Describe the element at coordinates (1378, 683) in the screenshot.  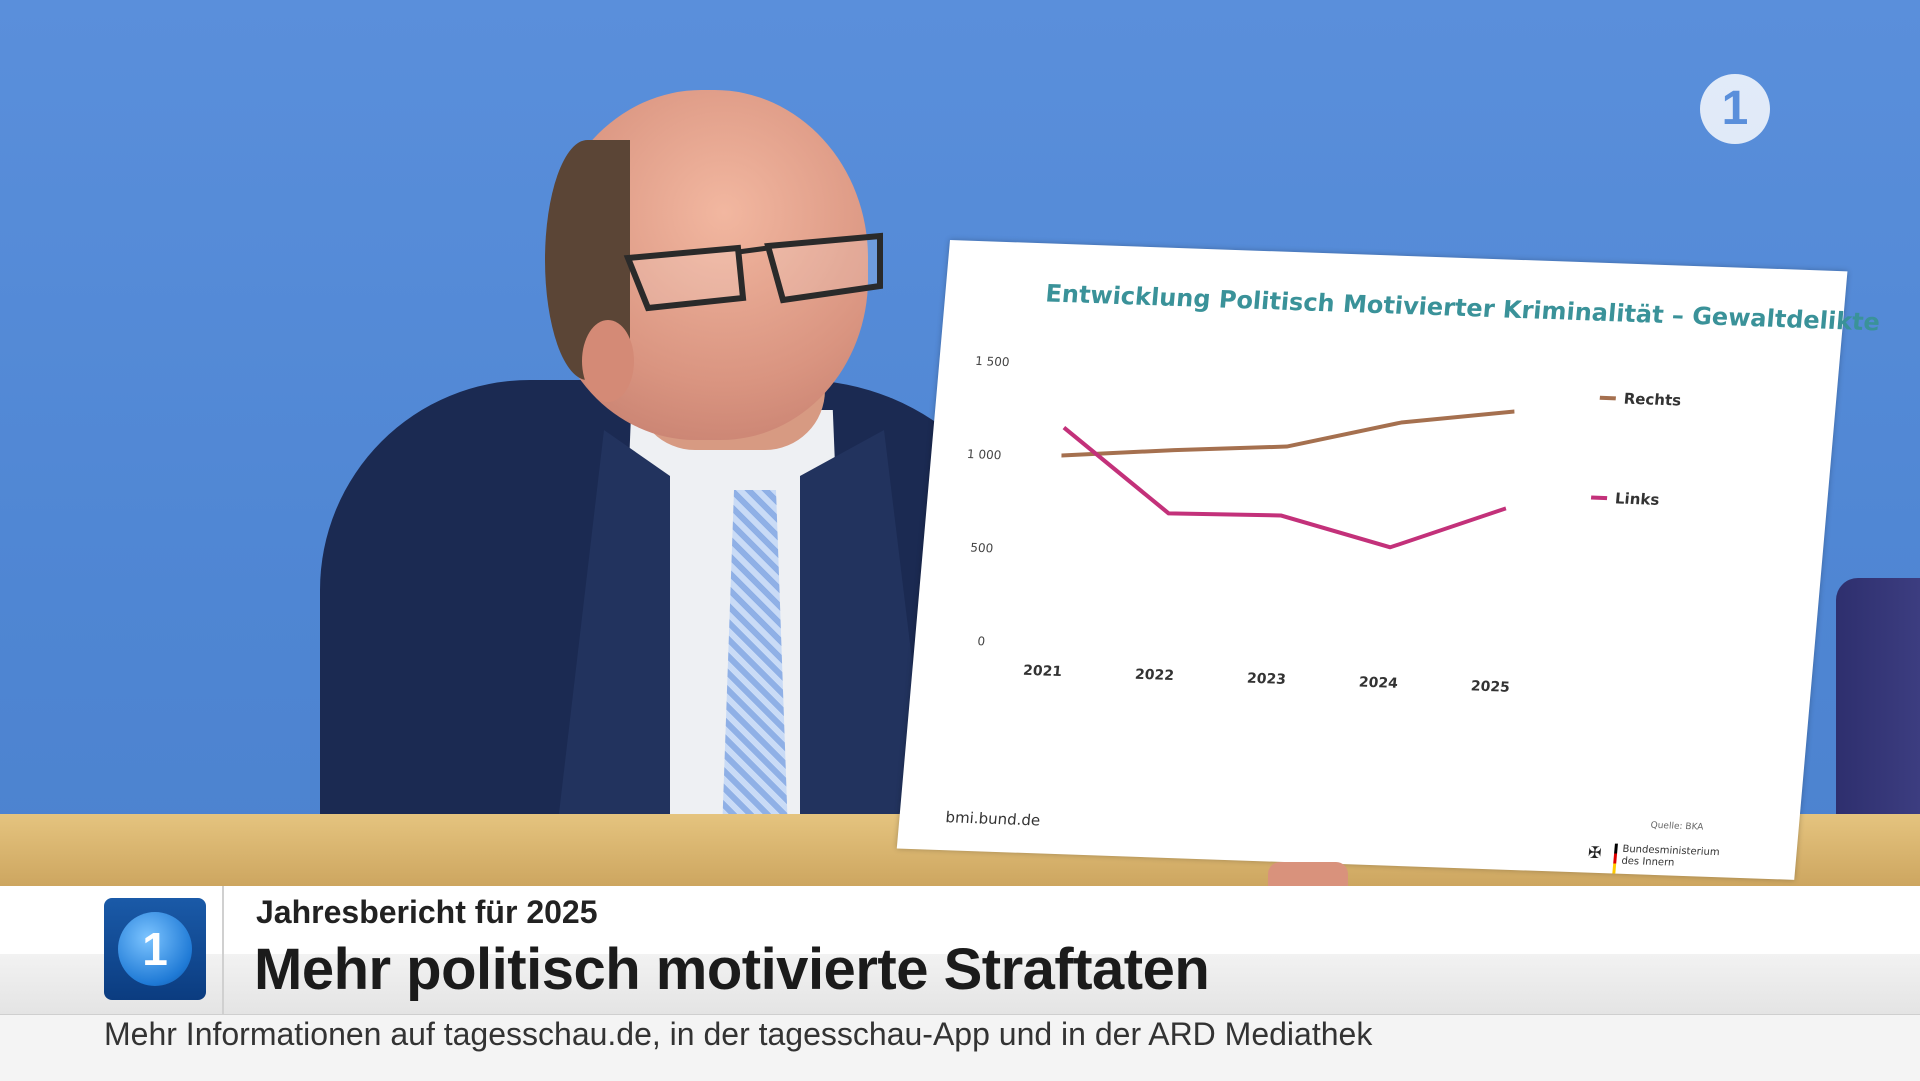
I see `x-tick-label: 2024` at that location.